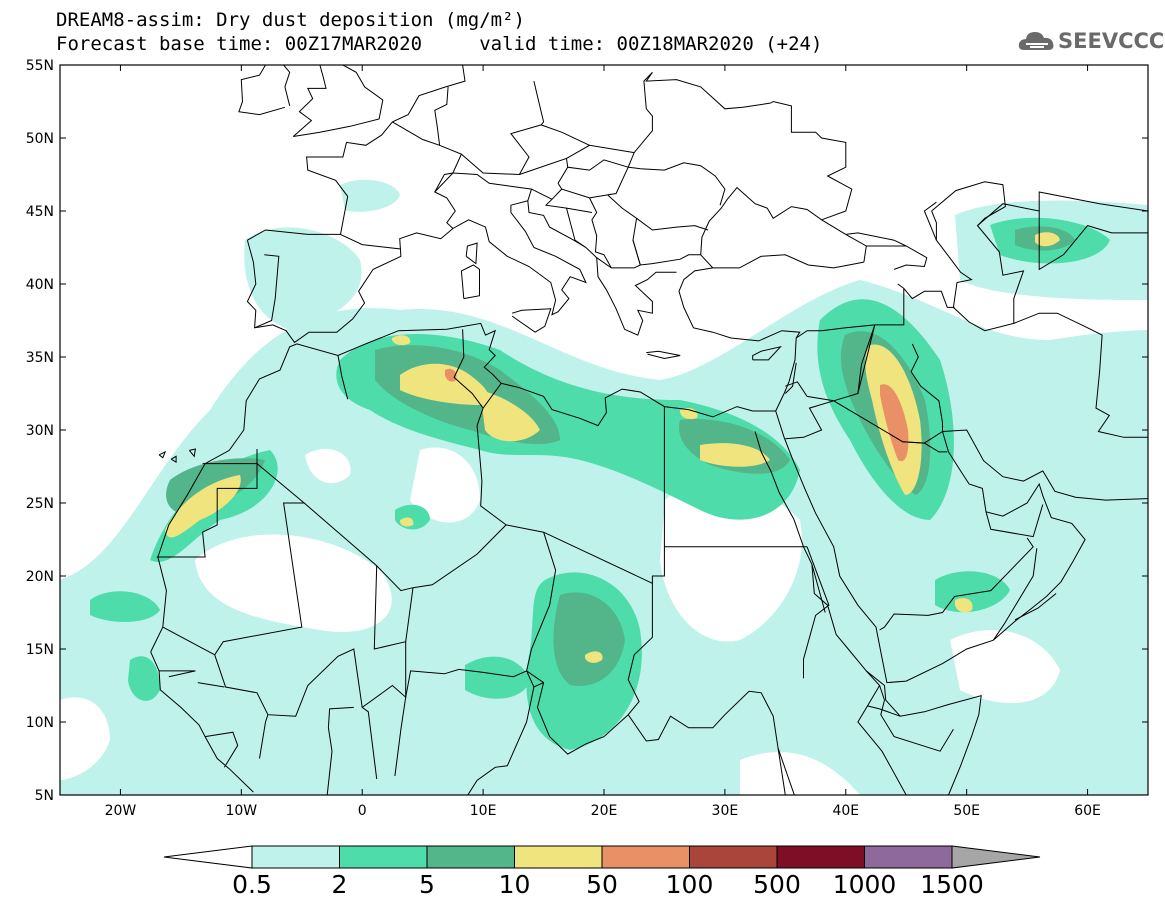 This screenshot has width=1165, height=907. I want to click on lat-label: 15N, so click(40, 650).